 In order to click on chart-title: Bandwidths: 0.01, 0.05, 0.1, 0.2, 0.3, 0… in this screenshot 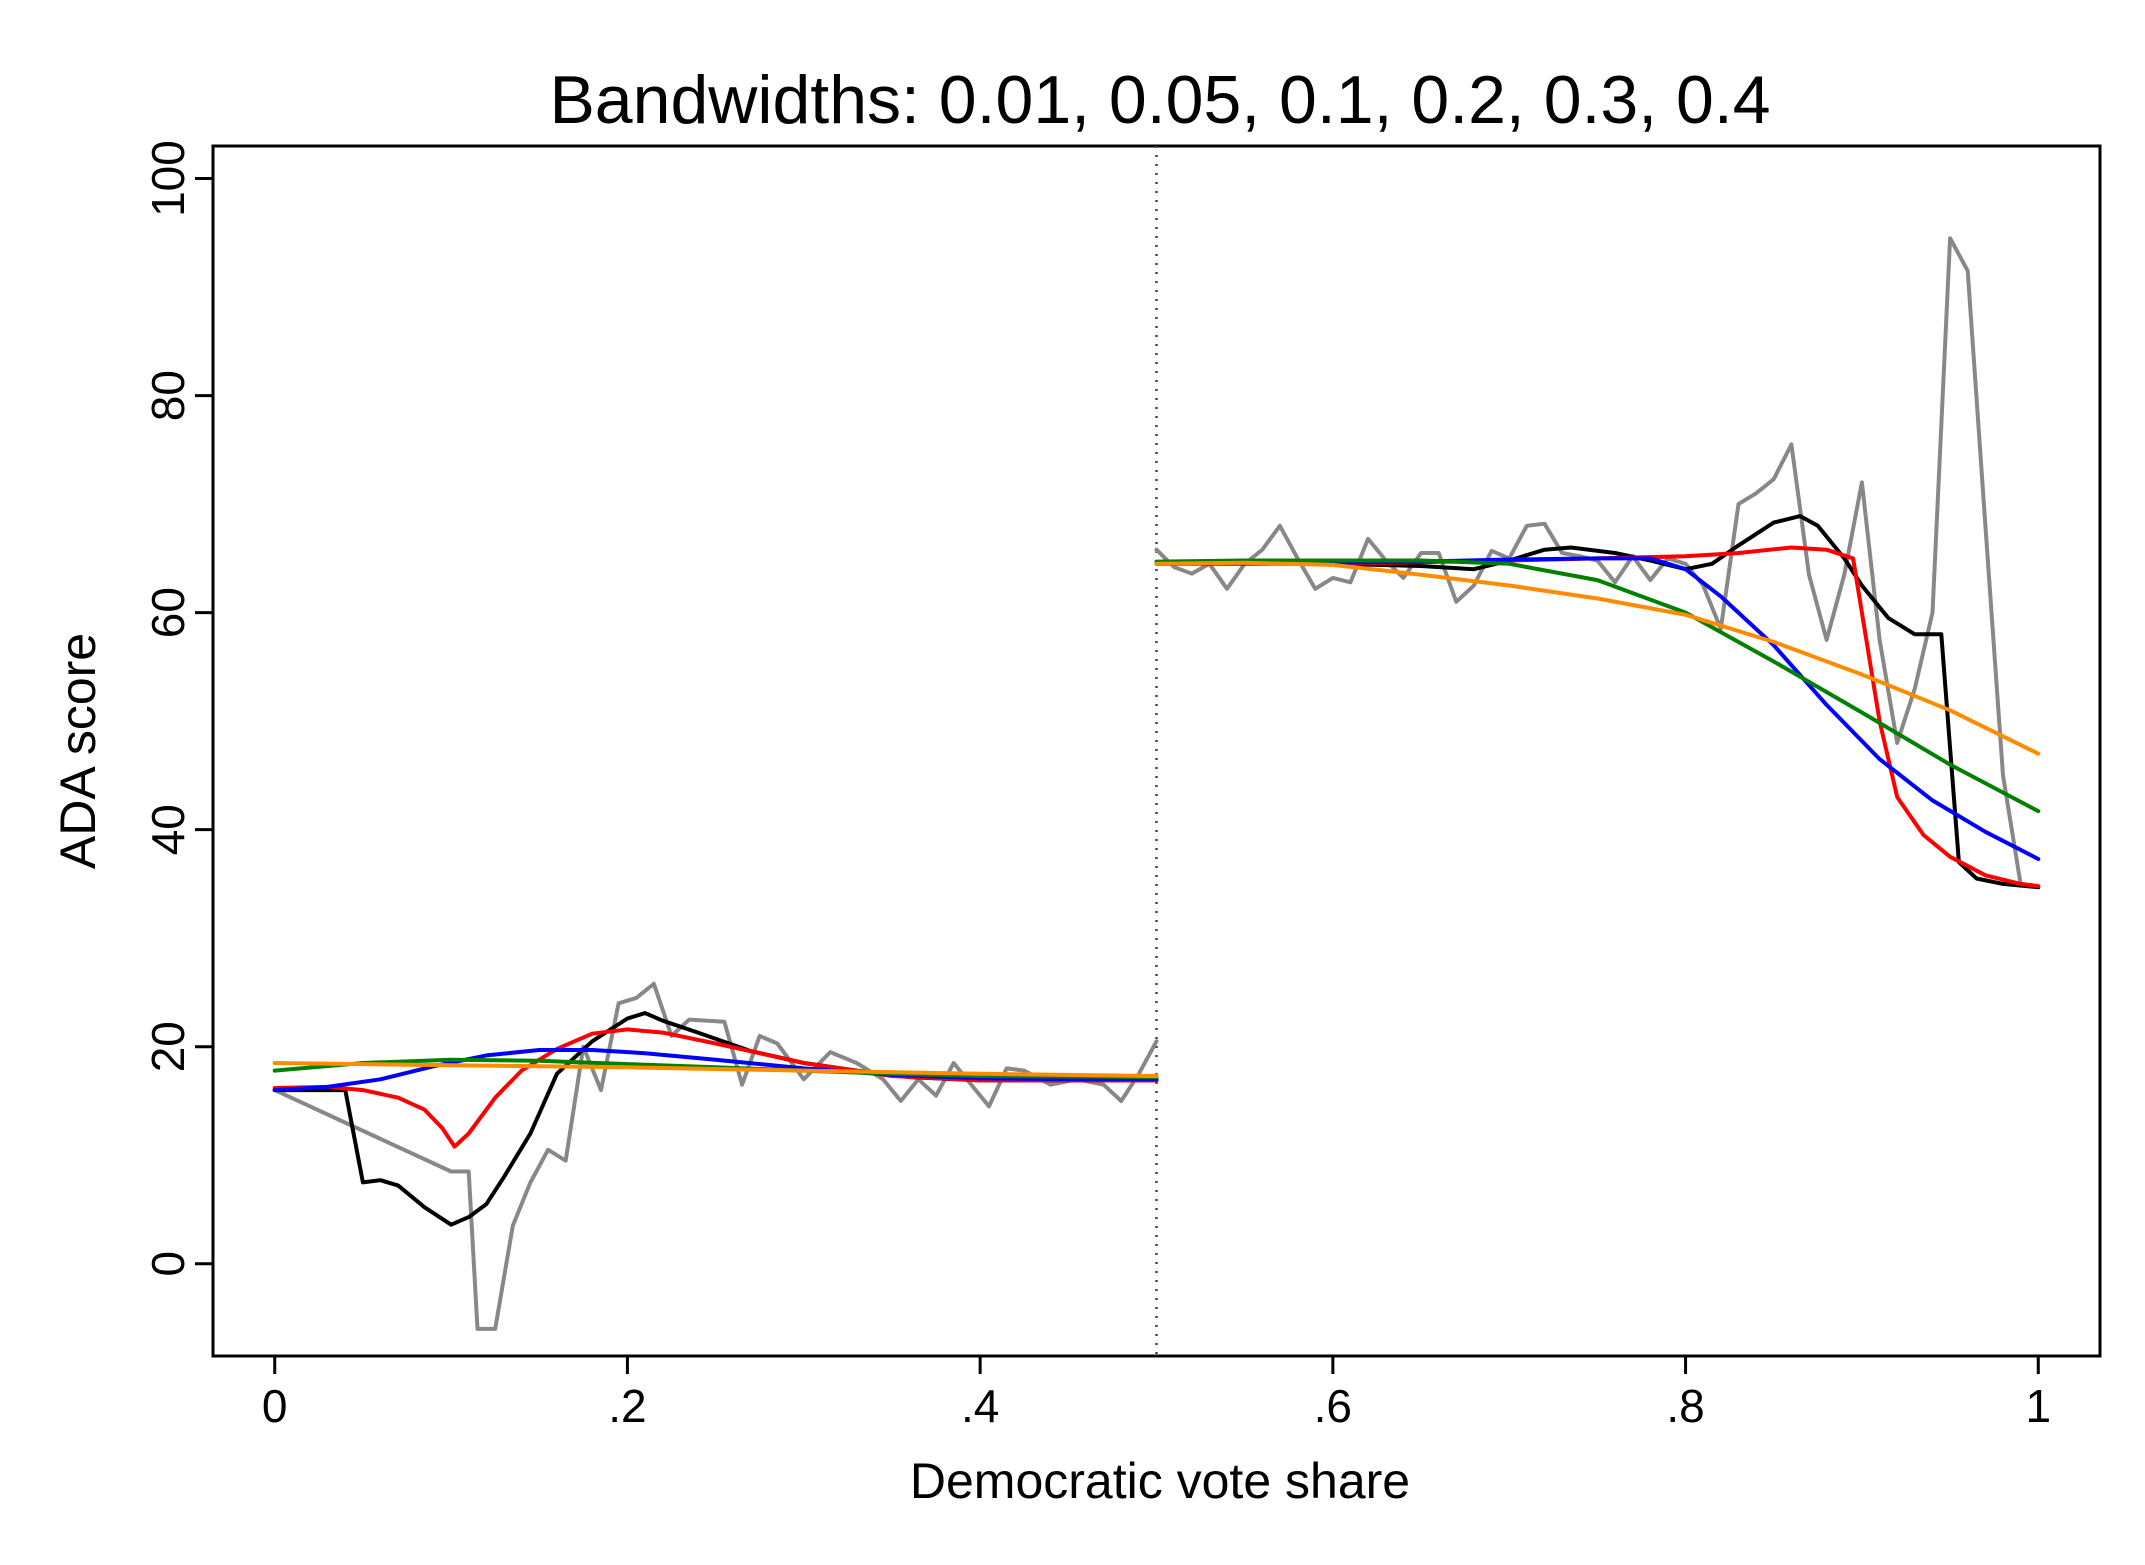, I will do `click(1159, 100)`.